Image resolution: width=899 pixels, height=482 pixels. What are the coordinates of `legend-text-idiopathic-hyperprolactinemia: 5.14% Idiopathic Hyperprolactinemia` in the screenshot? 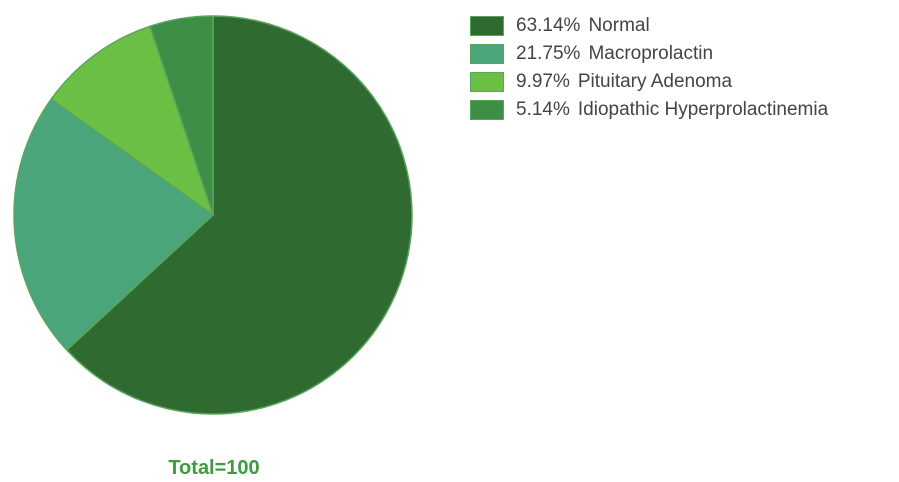 It's located at (672, 110).